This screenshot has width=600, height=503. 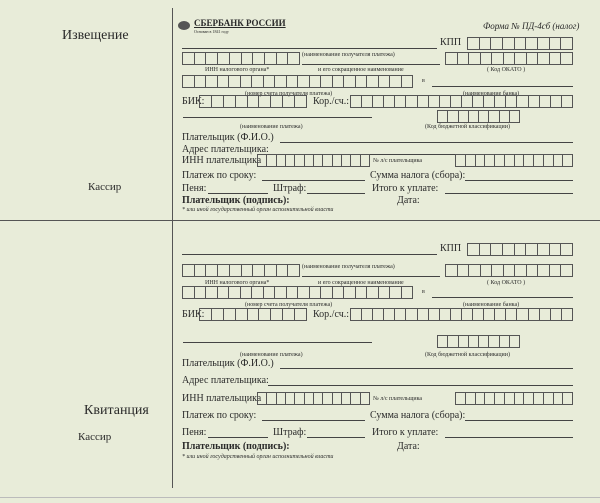 What do you see at coordinates (519, 180) in the screenshot?
I see `tax-sum-line` at bounding box center [519, 180].